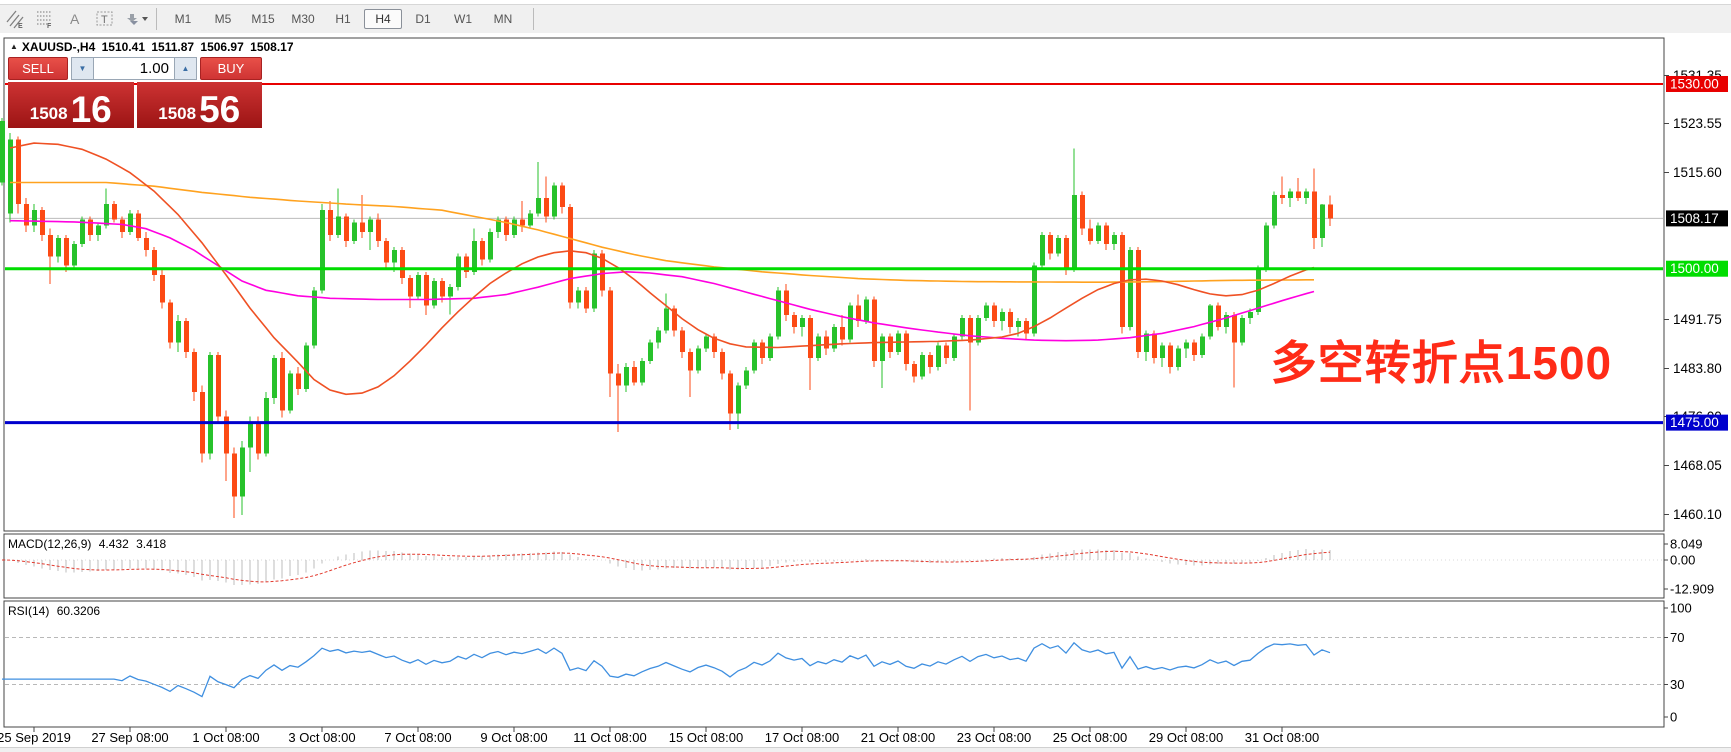 This screenshot has width=1731, height=752. Describe the element at coordinates (123, 47) in the screenshot. I see `quote-open: 1510.41` at that location.